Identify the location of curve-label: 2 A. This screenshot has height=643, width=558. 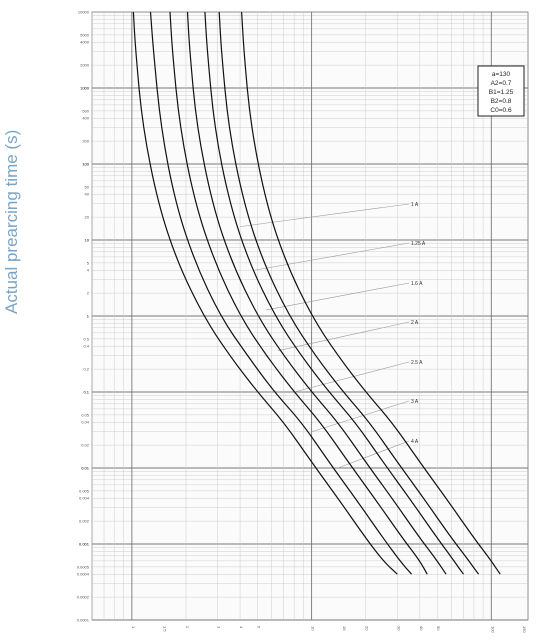
(415, 323).